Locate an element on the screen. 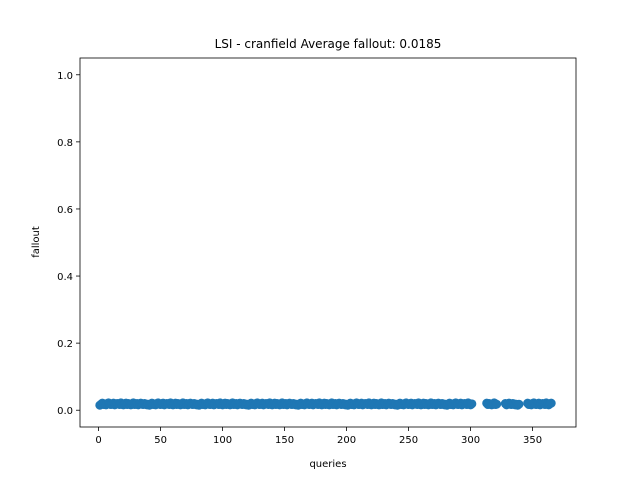 This screenshot has height=480, width=640. y-tick-label: 0.6 is located at coordinates (65, 210).